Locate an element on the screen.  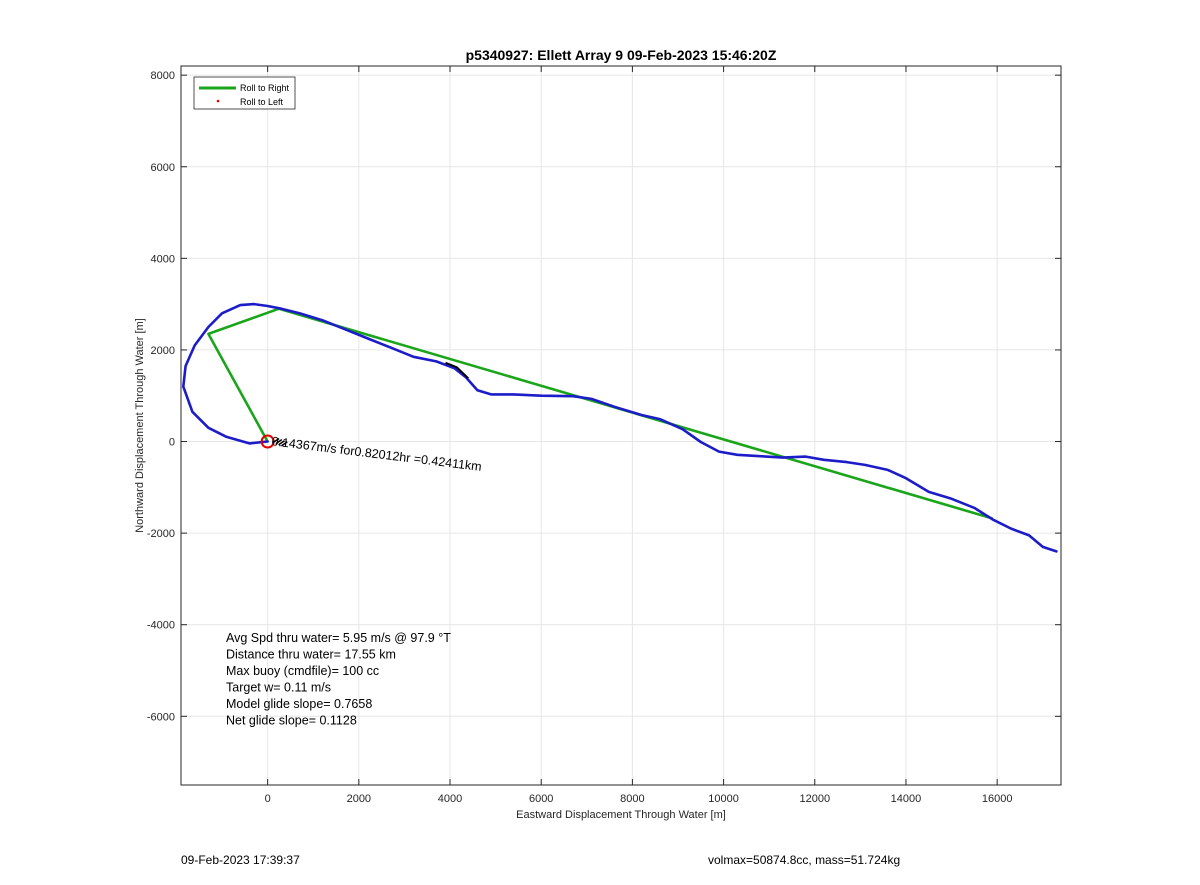
stats-model-glide-slope: Model glide slope= 0.7658 is located at coordinates (299, 704).